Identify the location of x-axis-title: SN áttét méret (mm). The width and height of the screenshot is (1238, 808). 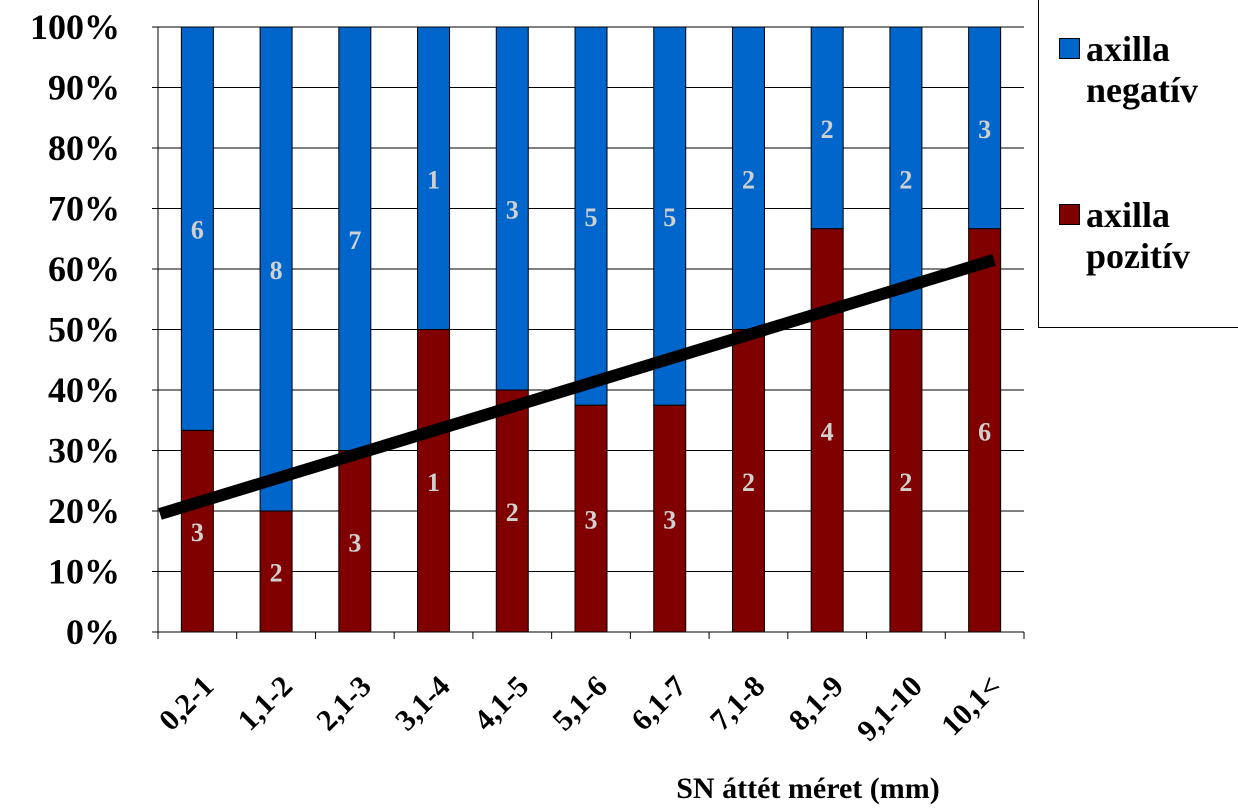
(807, 788).